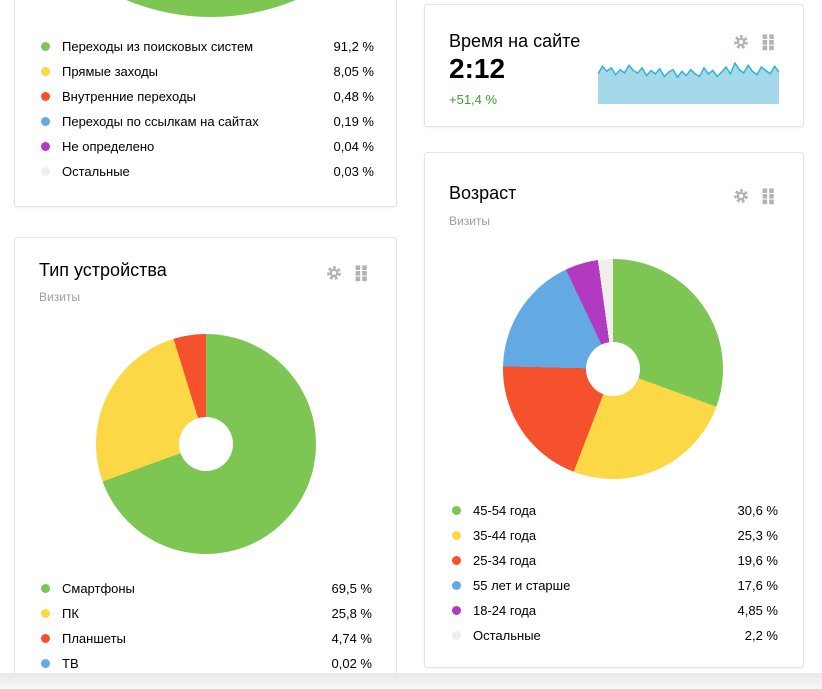 The height and width of the screenshot is (689, 822). I want to click on legend-value: 2,2 %, so click(761, 635).